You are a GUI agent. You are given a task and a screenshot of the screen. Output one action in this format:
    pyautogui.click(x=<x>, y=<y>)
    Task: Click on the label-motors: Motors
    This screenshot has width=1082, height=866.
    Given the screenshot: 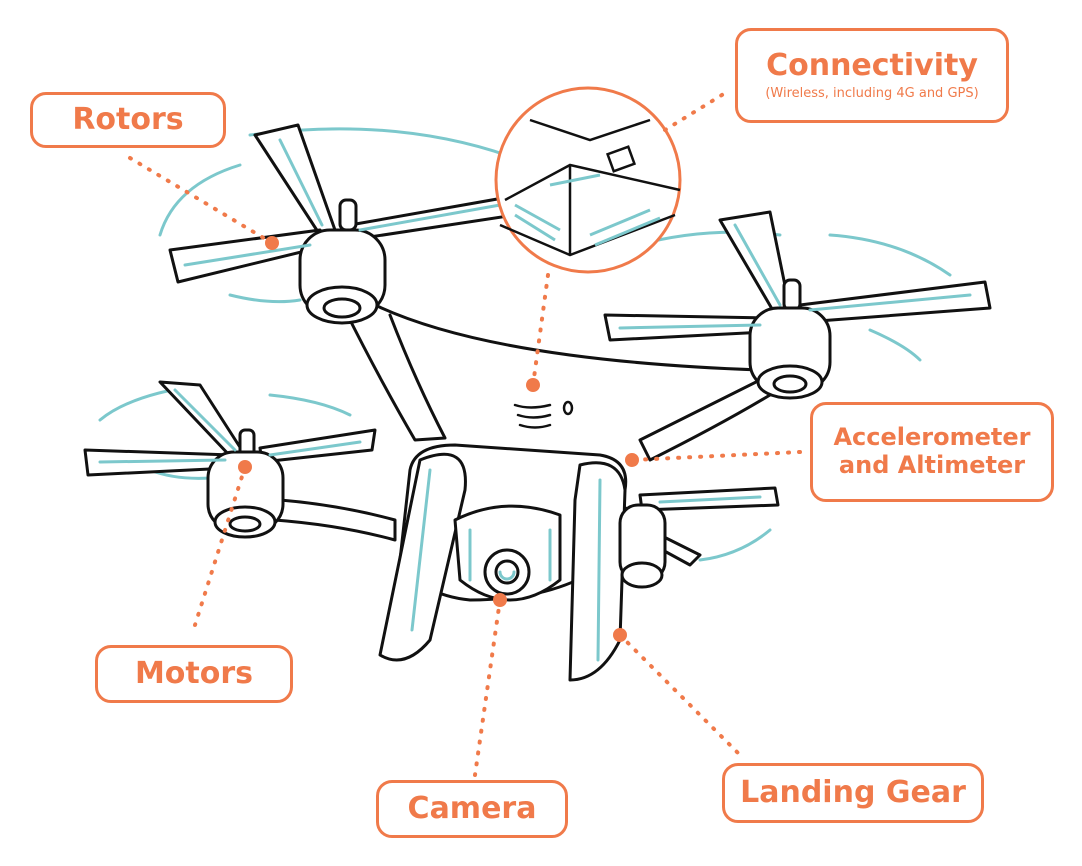 What is the action you would take?
    pyautogui.click(x=194, y=674)
    